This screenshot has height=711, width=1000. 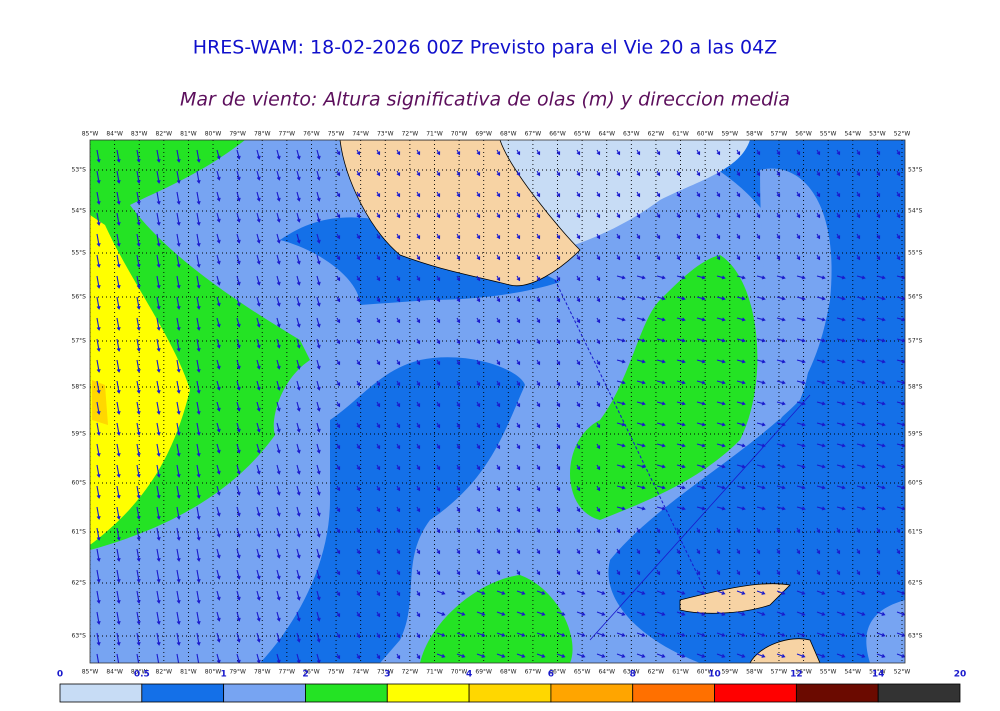 I want to click on colorbar-label: 2, so click(x=305, y=675).